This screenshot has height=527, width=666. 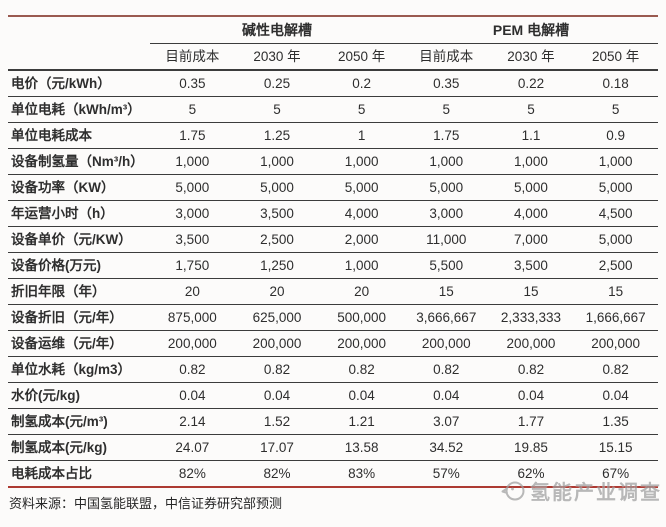 I want to click on cell-value: 62%, so click(x=531, y=474).